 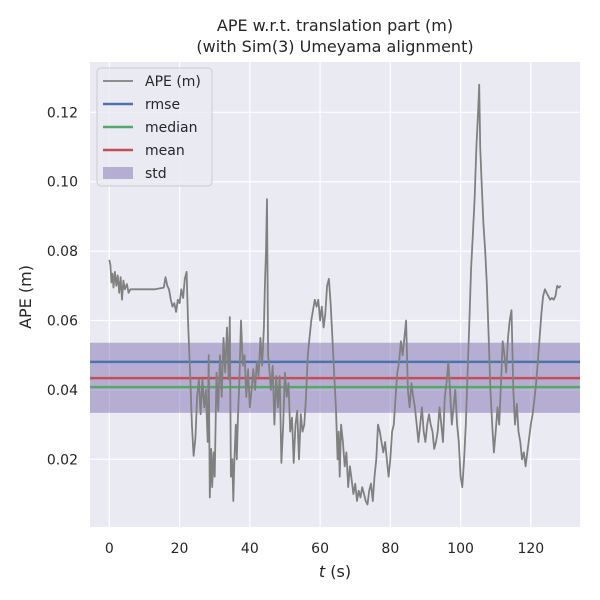 What do you see at coordinates (250, 549) in the screenshot?
I see `x-tick-label: 40` at bounding box center [250, 549].